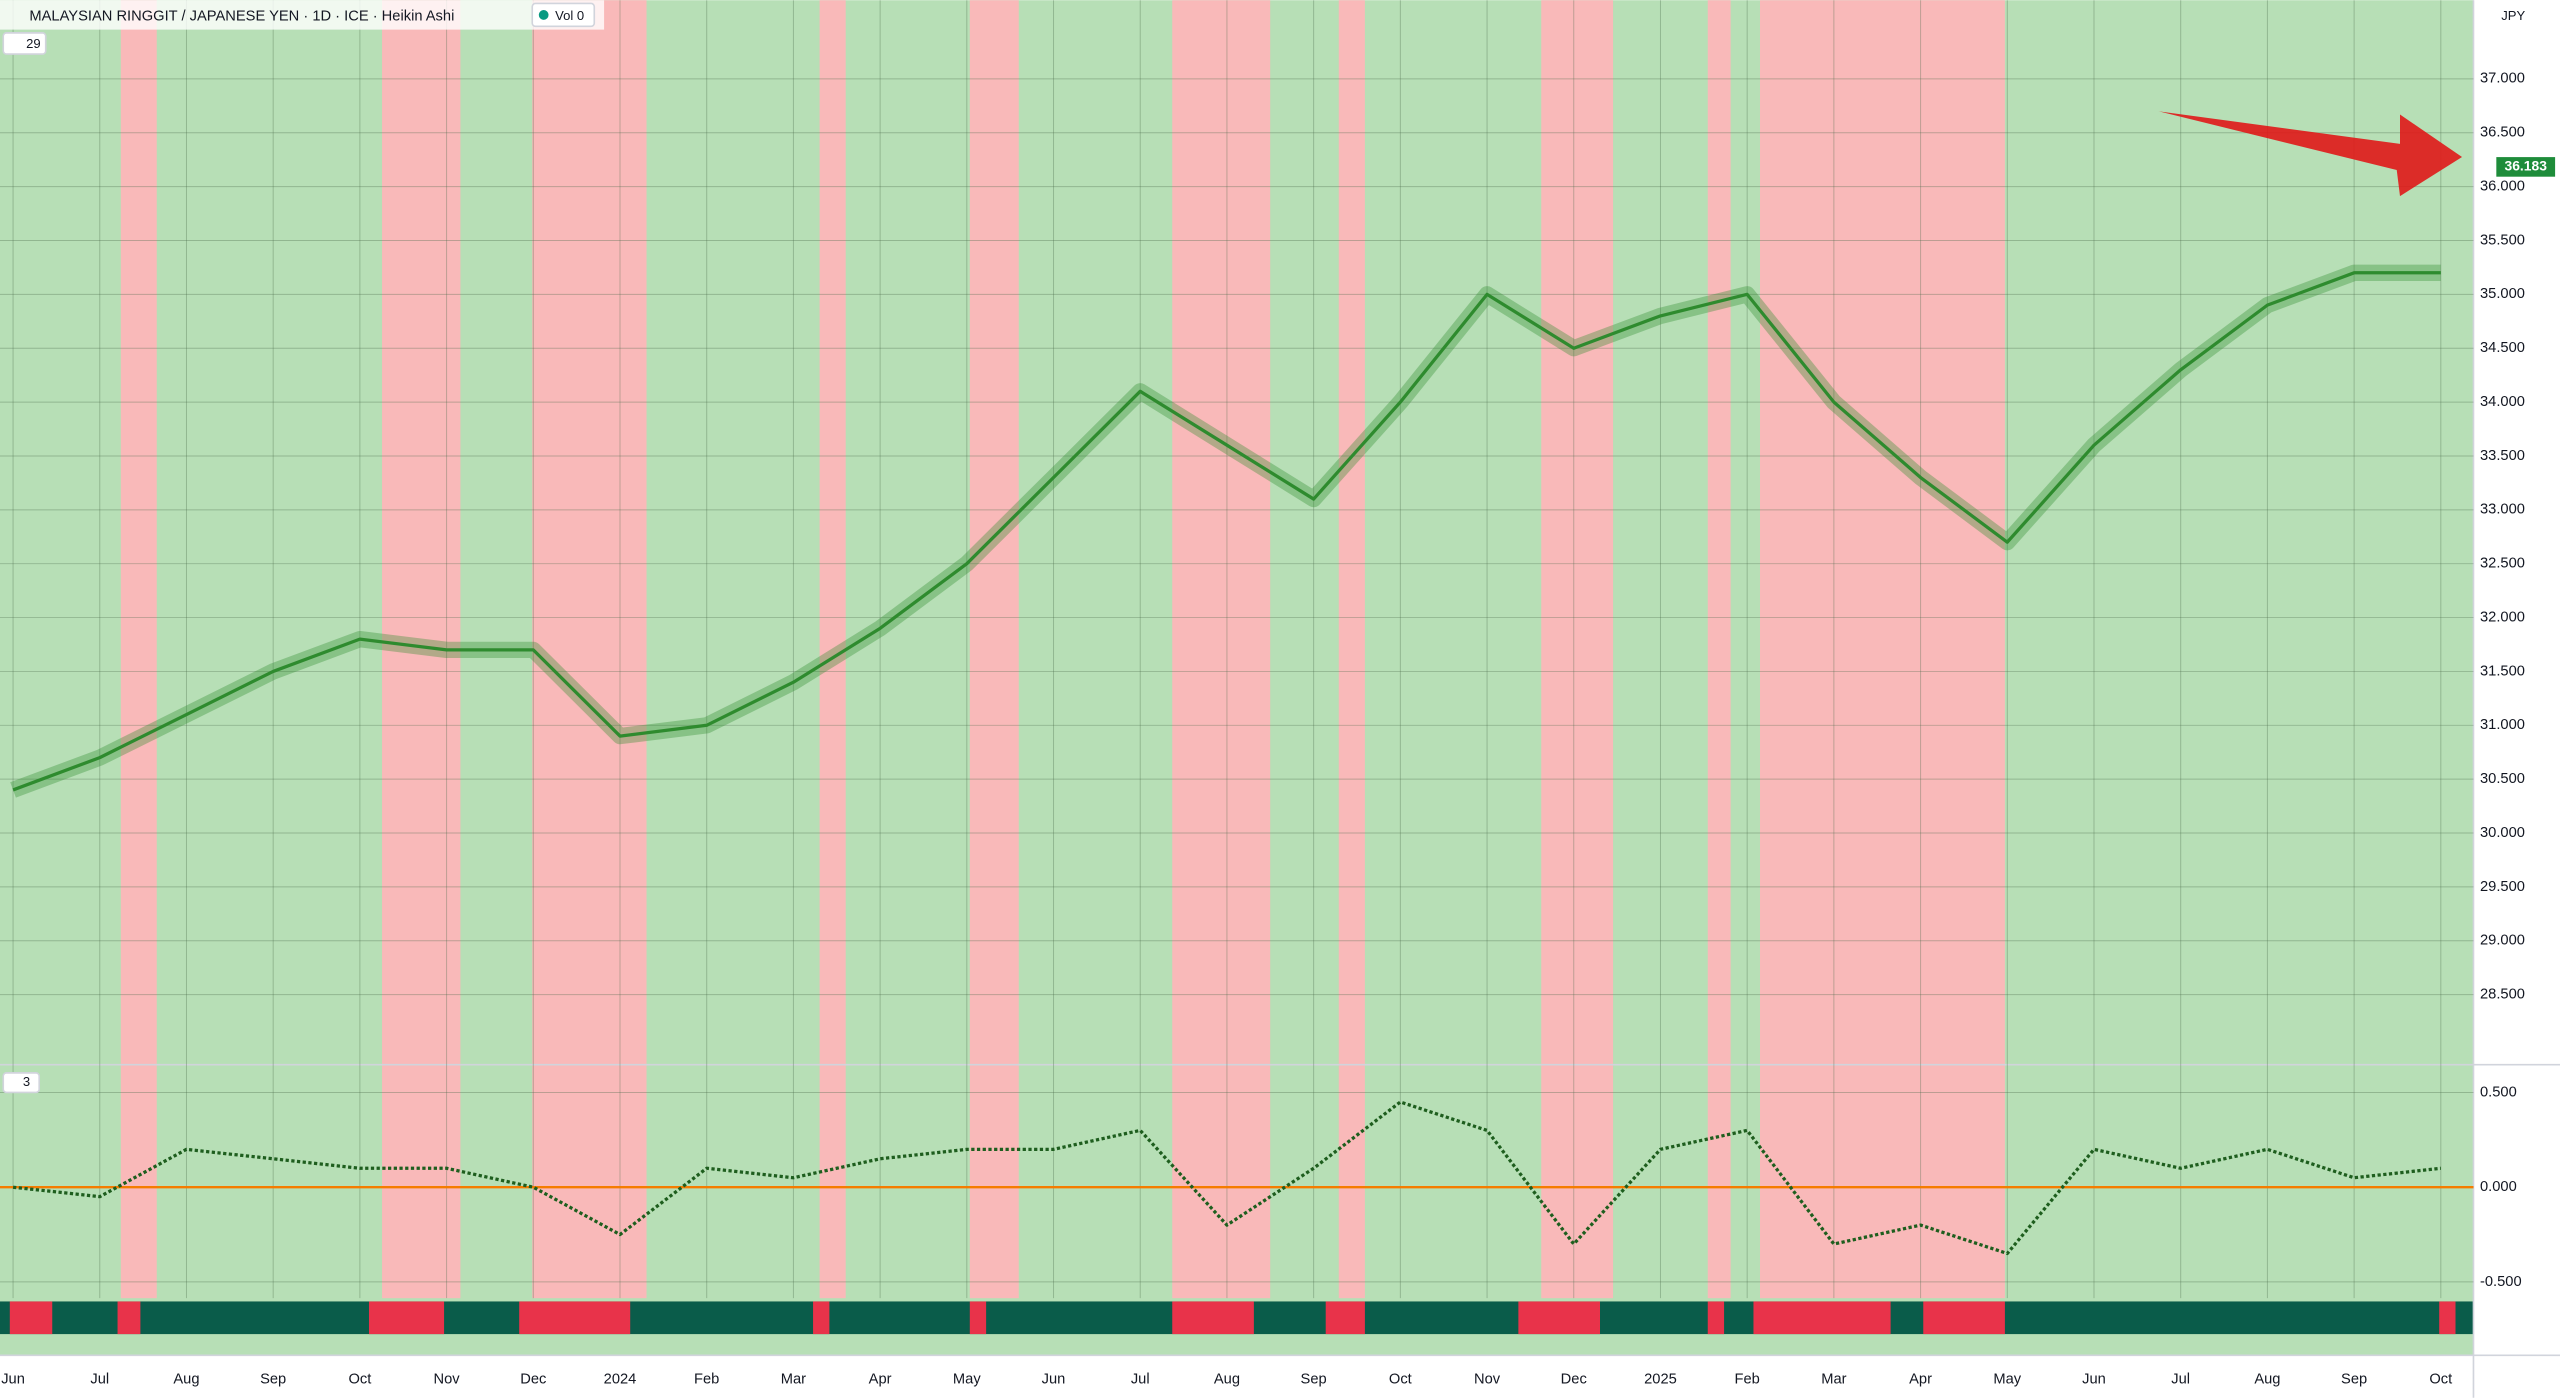 The height and width of the screenshot is (1398, 2560). I want to click on y-tick-label: 36.000, so click(2502, 186).